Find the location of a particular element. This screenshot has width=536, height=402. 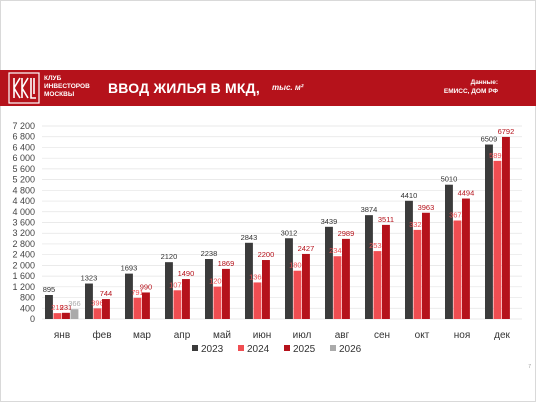

data-label: 2342 is located at coordinates (337, 250).